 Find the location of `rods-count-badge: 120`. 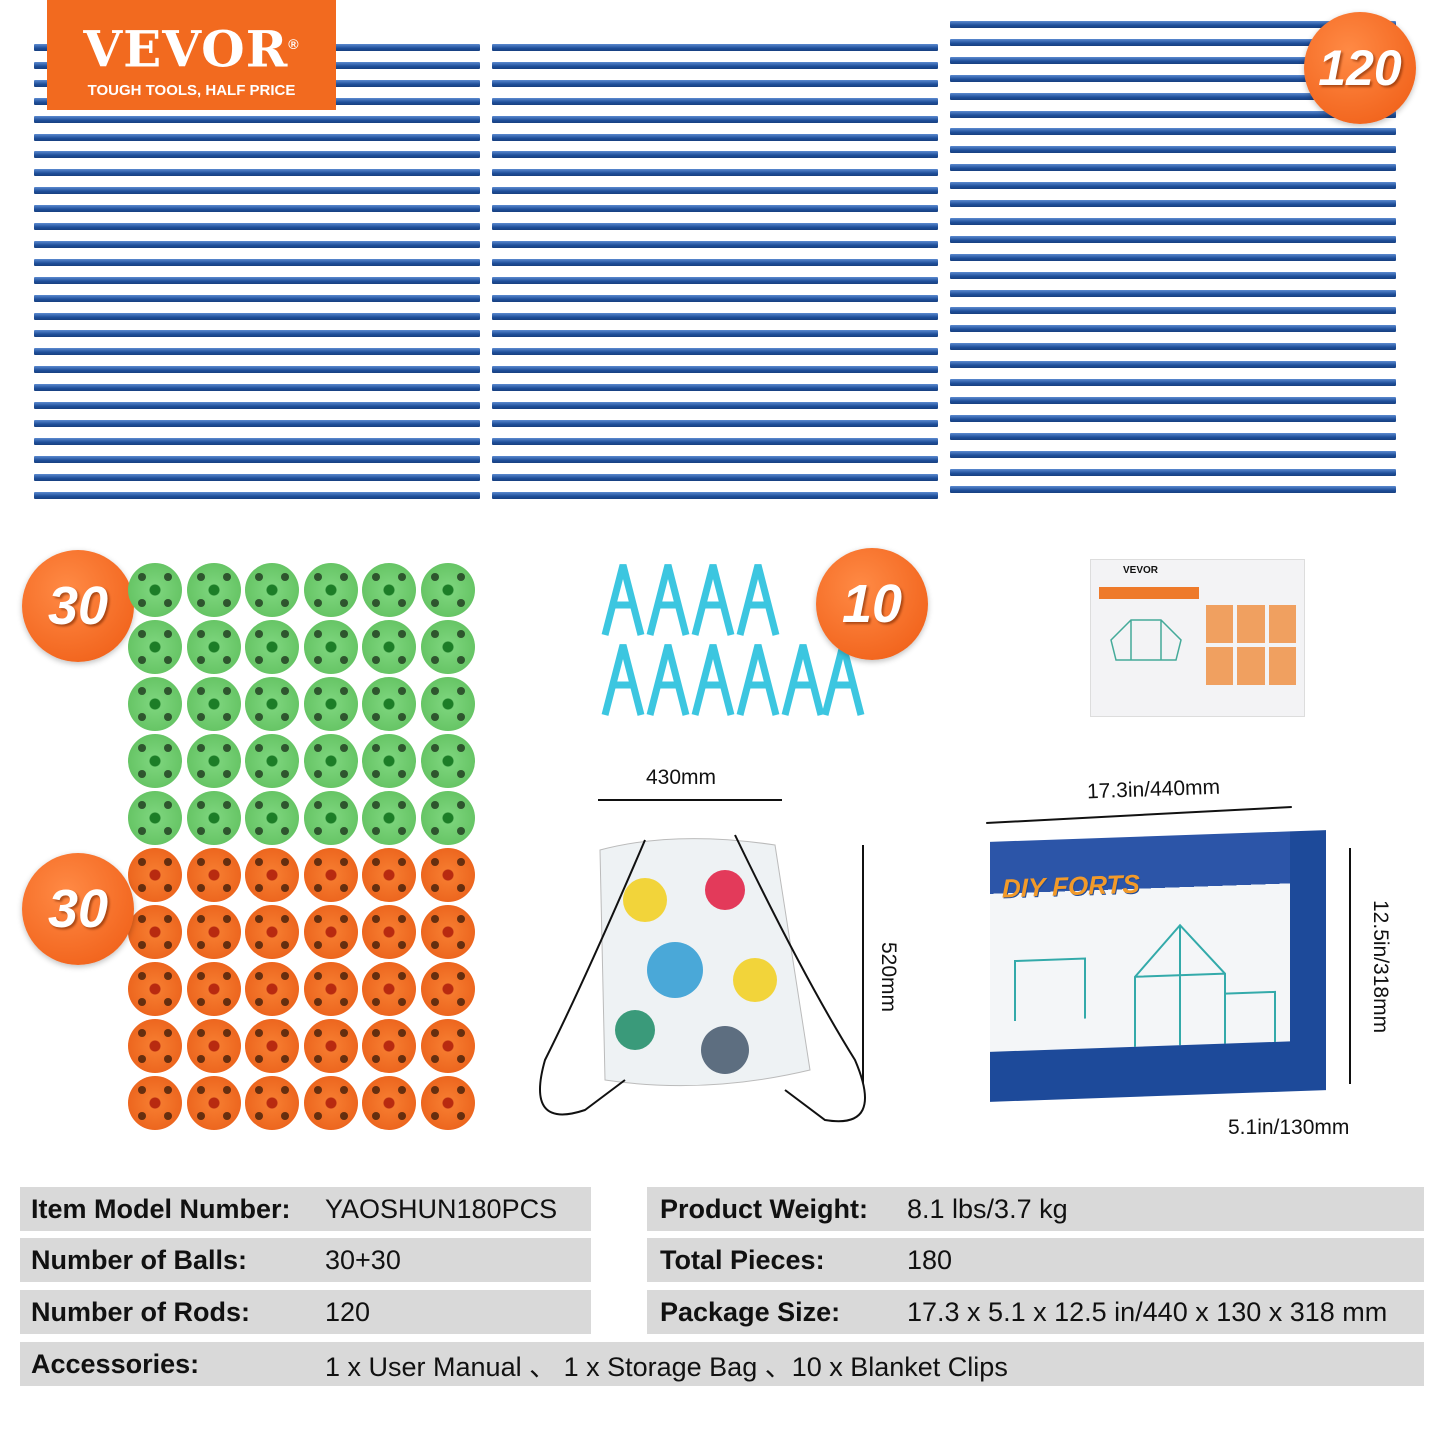

rods-count-badge: 120 is located at coordinates (1360, 68).